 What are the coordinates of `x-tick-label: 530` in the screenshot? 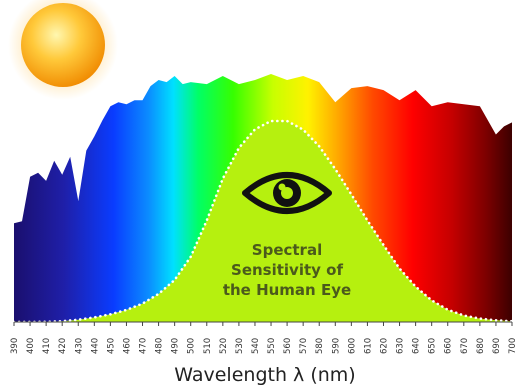 It's located at (240, 346).